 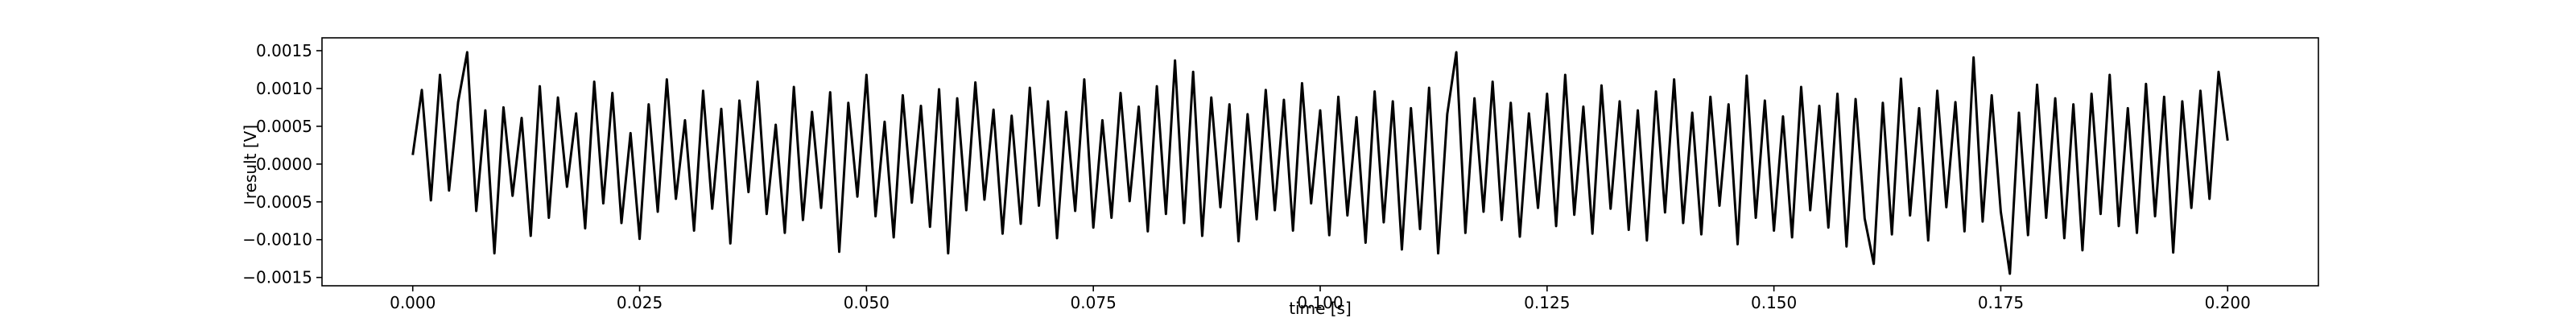 I want to click on x-tick-label: 0.050, so click(x=867, y=302).